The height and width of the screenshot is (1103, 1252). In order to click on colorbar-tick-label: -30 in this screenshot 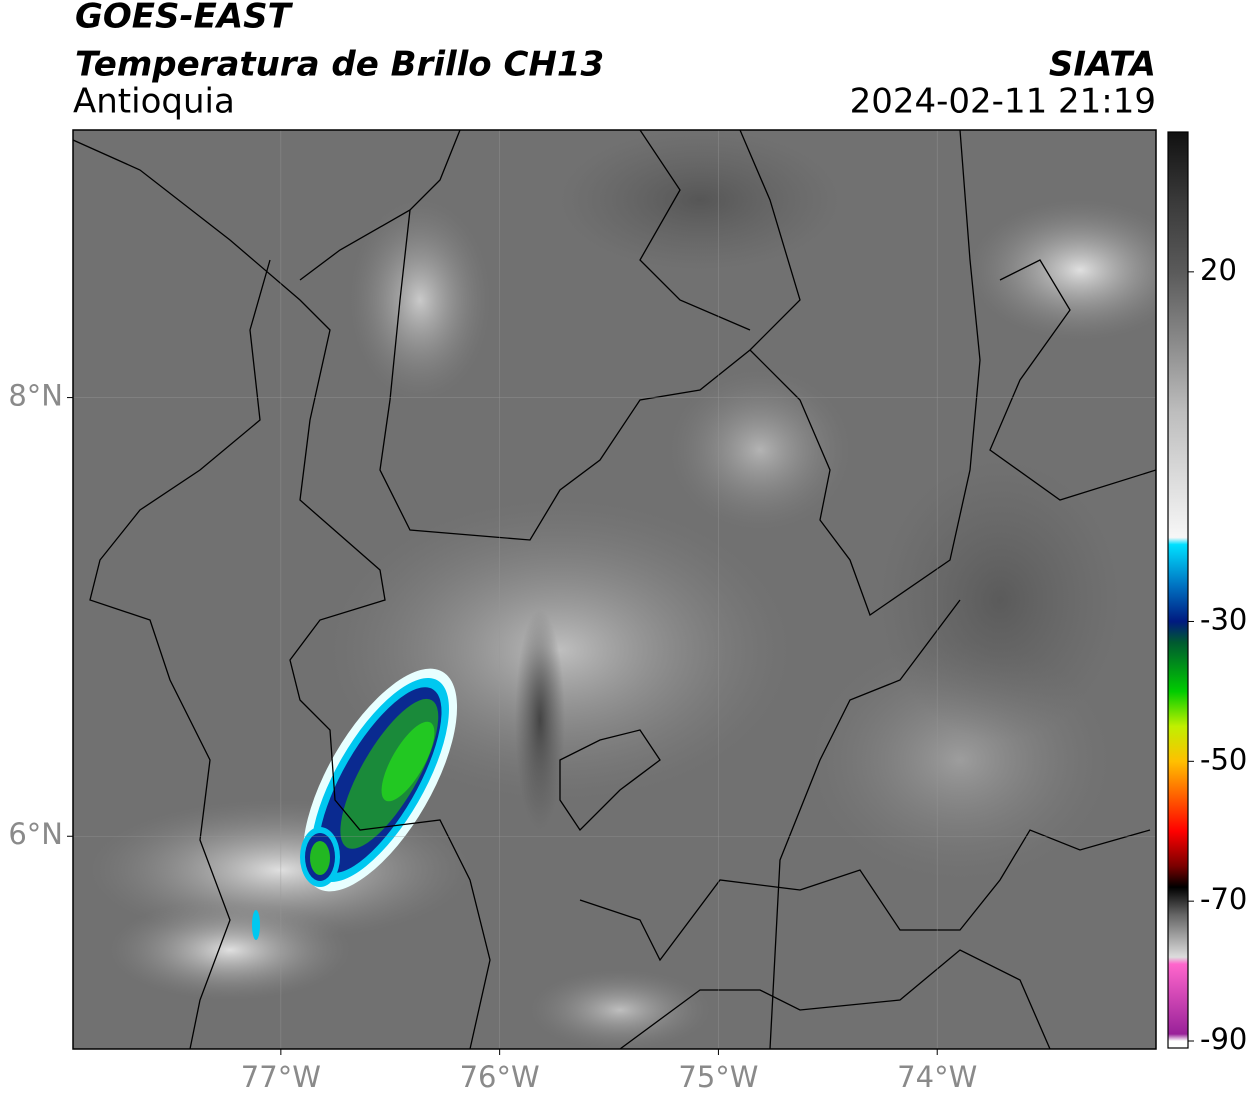, I will do `click(1223, 619)`.